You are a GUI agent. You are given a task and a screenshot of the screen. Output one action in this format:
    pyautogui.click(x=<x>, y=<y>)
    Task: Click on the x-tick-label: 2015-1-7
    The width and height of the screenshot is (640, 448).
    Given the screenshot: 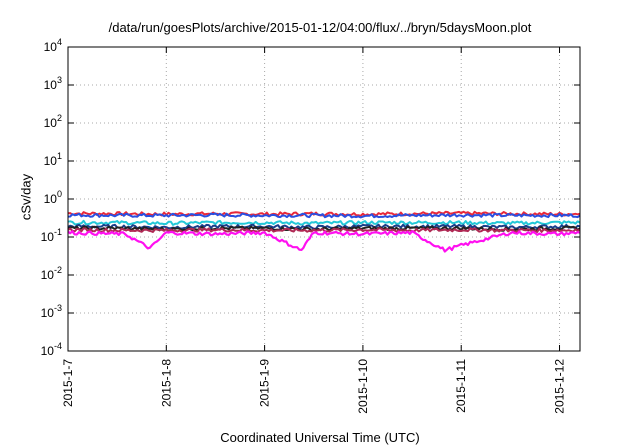 What is the action you would take?
    pyautogui.click(x=68, y=383)
    